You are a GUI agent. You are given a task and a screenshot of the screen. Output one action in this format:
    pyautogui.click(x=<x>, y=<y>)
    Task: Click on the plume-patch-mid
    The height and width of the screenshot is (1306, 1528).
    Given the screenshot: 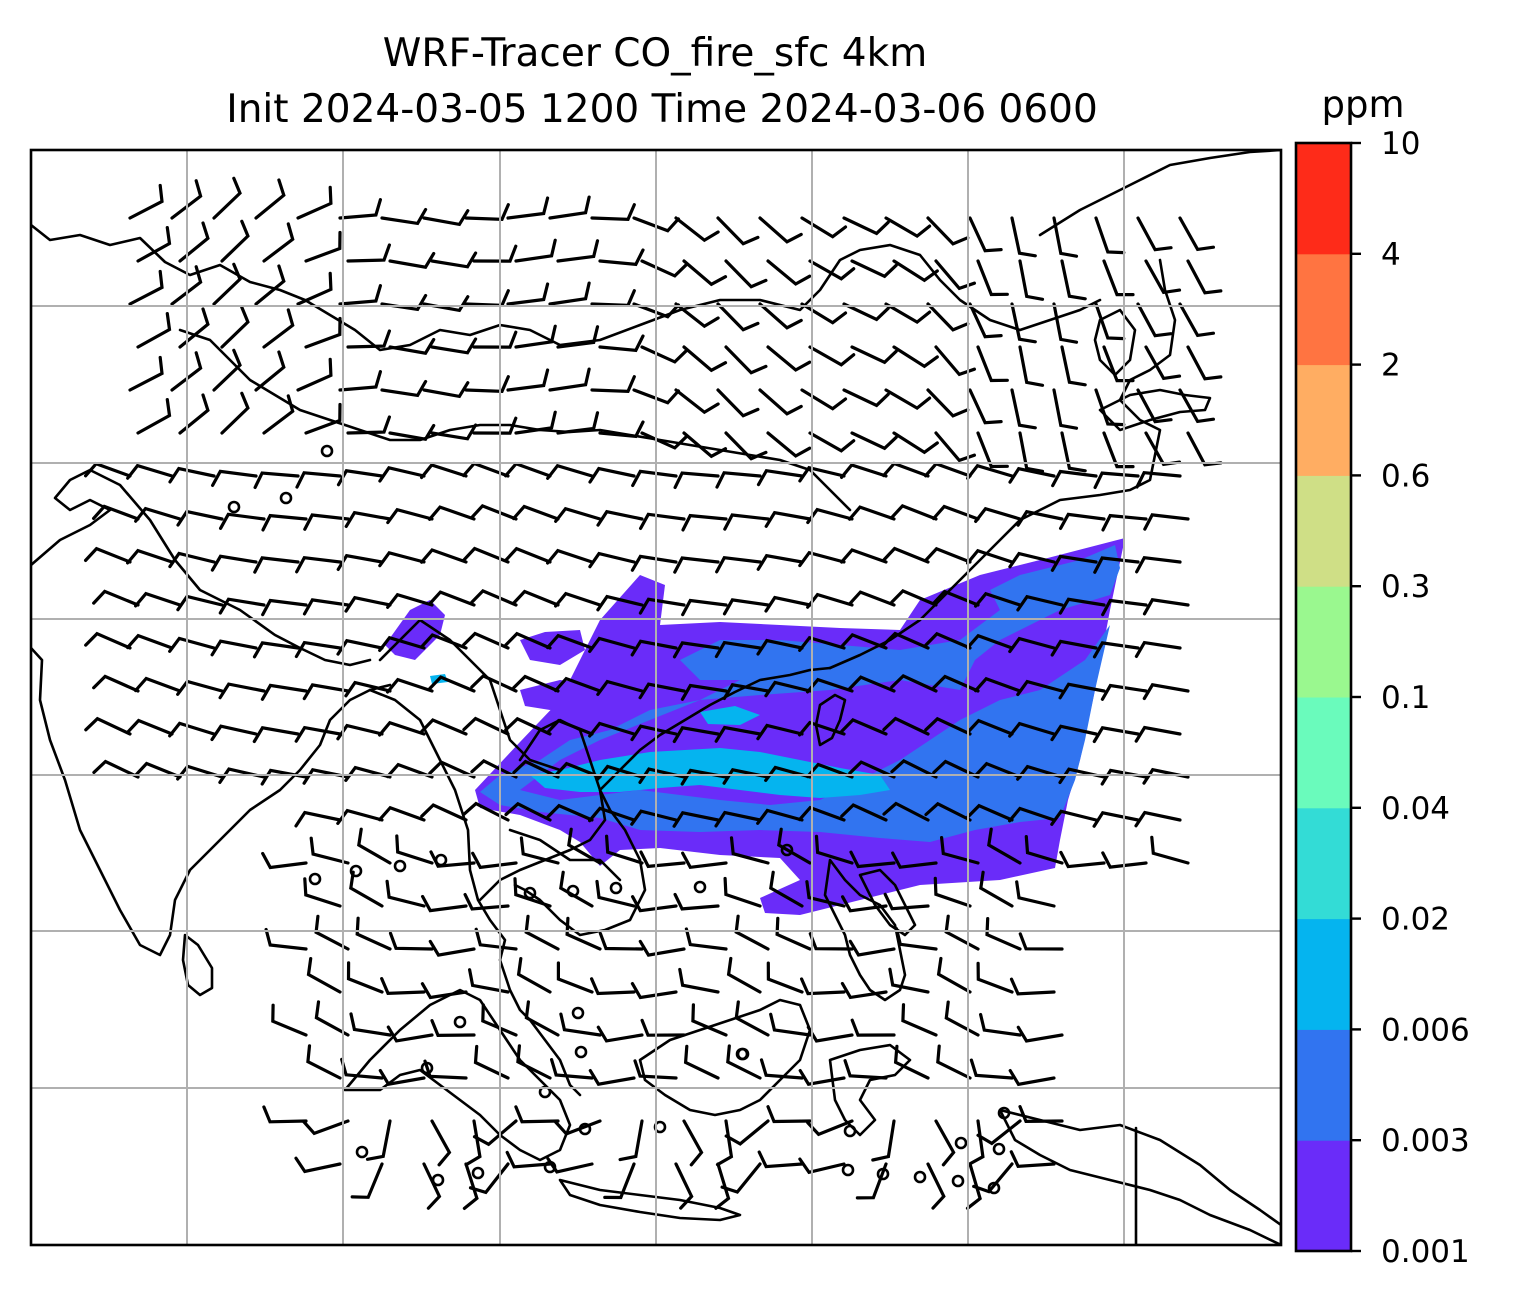 What is the action you would take?
    pyautogui.click(x=560, y=695)
    